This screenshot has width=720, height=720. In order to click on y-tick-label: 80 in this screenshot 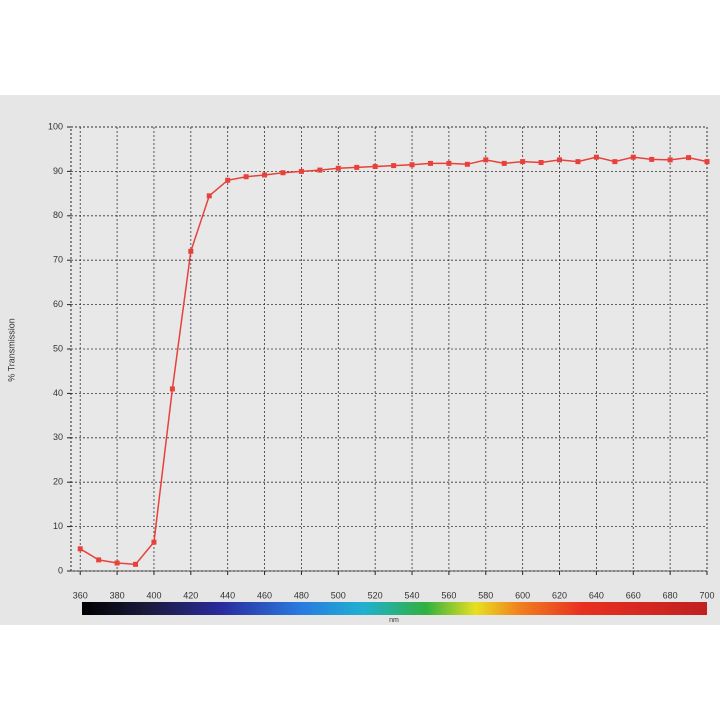, I will do `click(58, 215)`.